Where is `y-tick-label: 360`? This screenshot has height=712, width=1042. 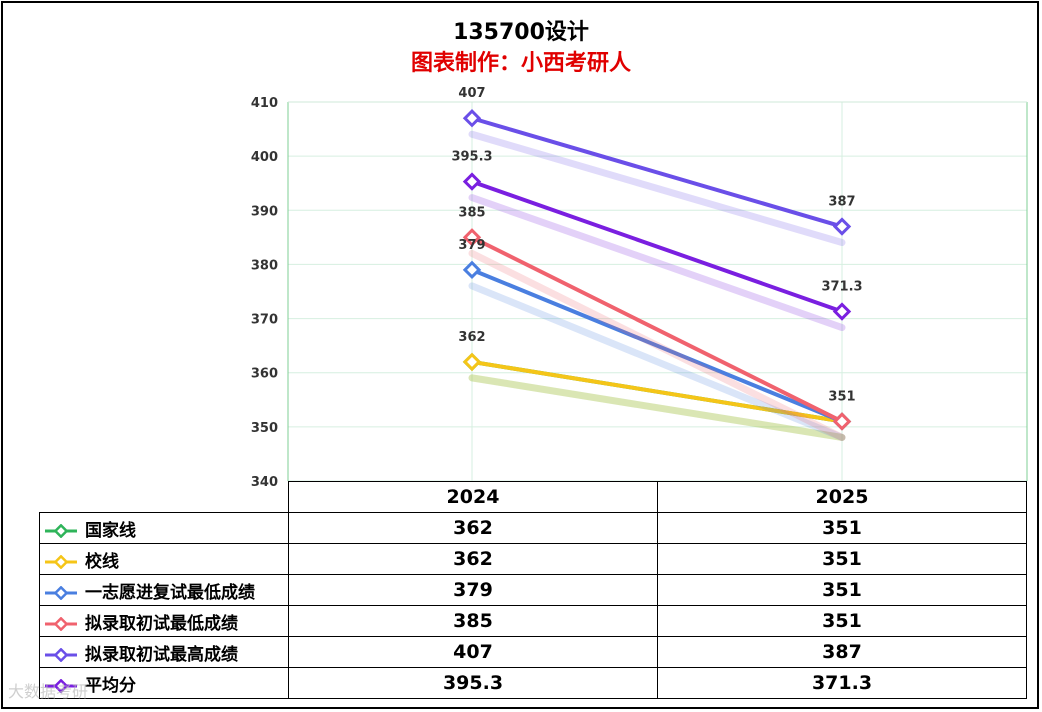 y-tick-label: 360 is located at coordinates (264, 374).